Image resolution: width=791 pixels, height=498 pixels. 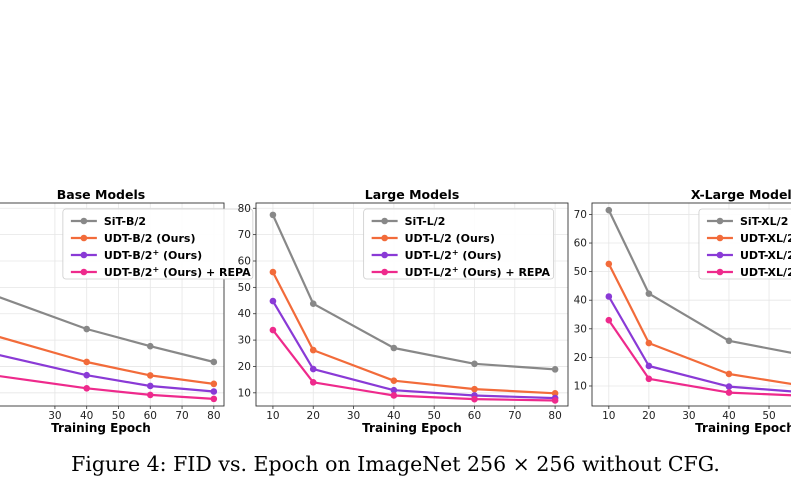 What do you see at coordinates (741, 194) in the screenshot?
I see `panel-title: X-Large Models` at bounding box center [741, 194].